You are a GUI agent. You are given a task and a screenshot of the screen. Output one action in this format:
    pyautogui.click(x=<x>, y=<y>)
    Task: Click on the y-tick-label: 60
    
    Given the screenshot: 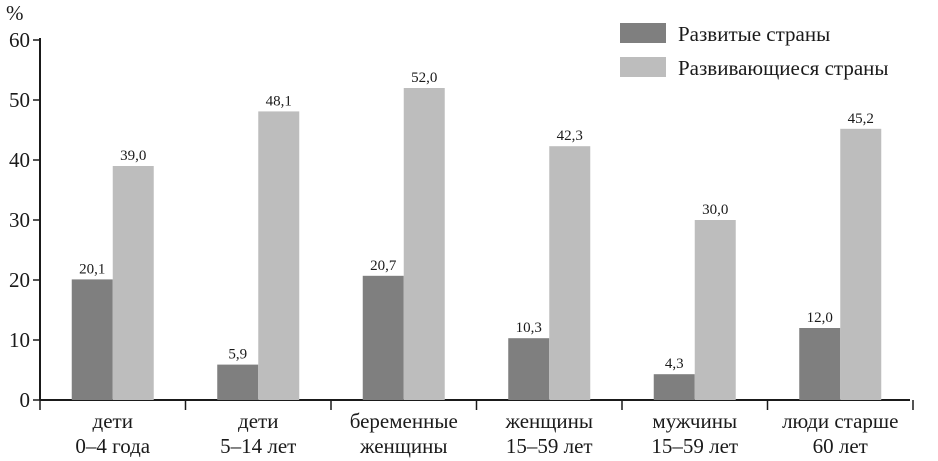 What is the action you would take?
    pyautogui.click(x=19, y=40)
    